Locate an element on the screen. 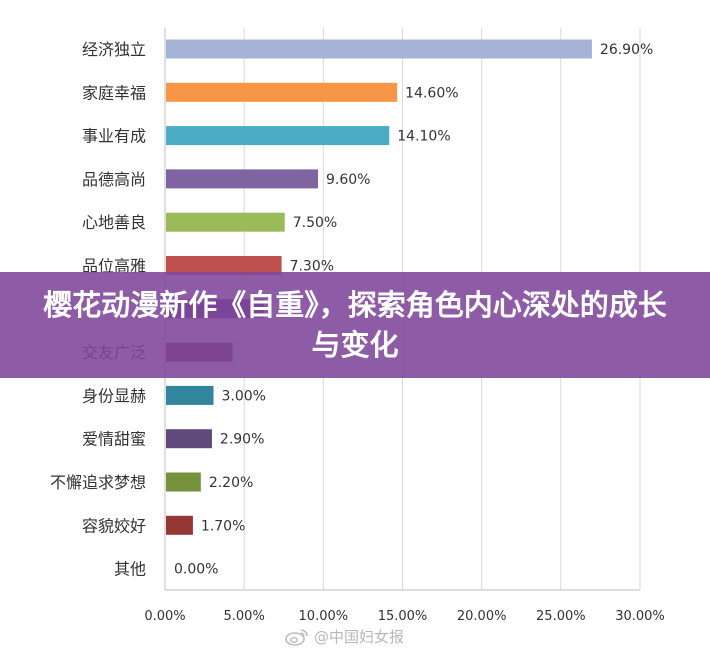 Image resolution: width=710 pixels, height=655 pixels. data-label: 3.00% is located at coordinates (244, 396).